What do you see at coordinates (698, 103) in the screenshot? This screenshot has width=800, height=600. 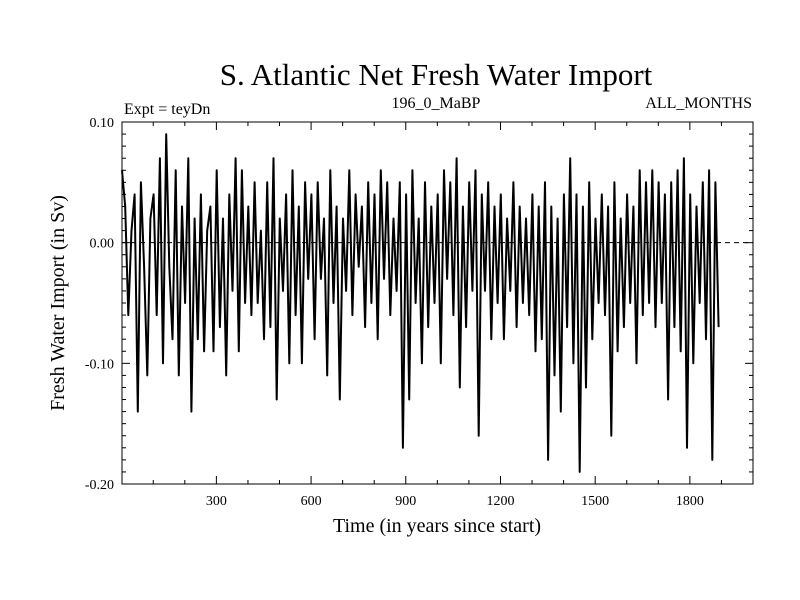 I see `months-label: ALL_MONTHS` at bounding box center [698, 103].